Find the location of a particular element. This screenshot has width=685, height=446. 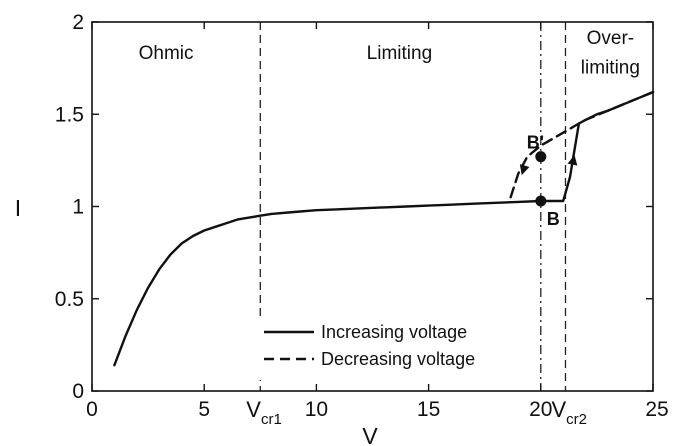

y-tick-label-3: 1.5 is located at coordinates (69, 114).